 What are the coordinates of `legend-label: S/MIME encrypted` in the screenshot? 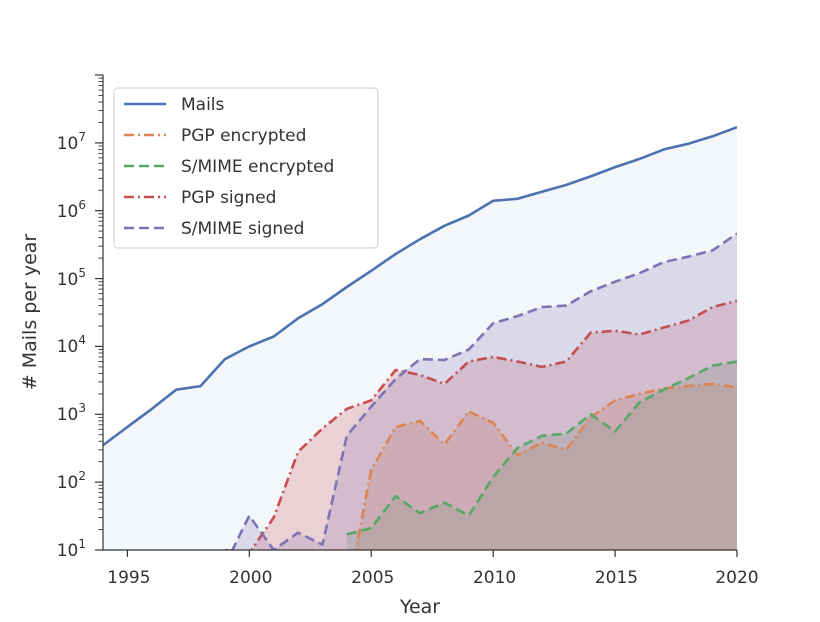 It's located at (257, 167).